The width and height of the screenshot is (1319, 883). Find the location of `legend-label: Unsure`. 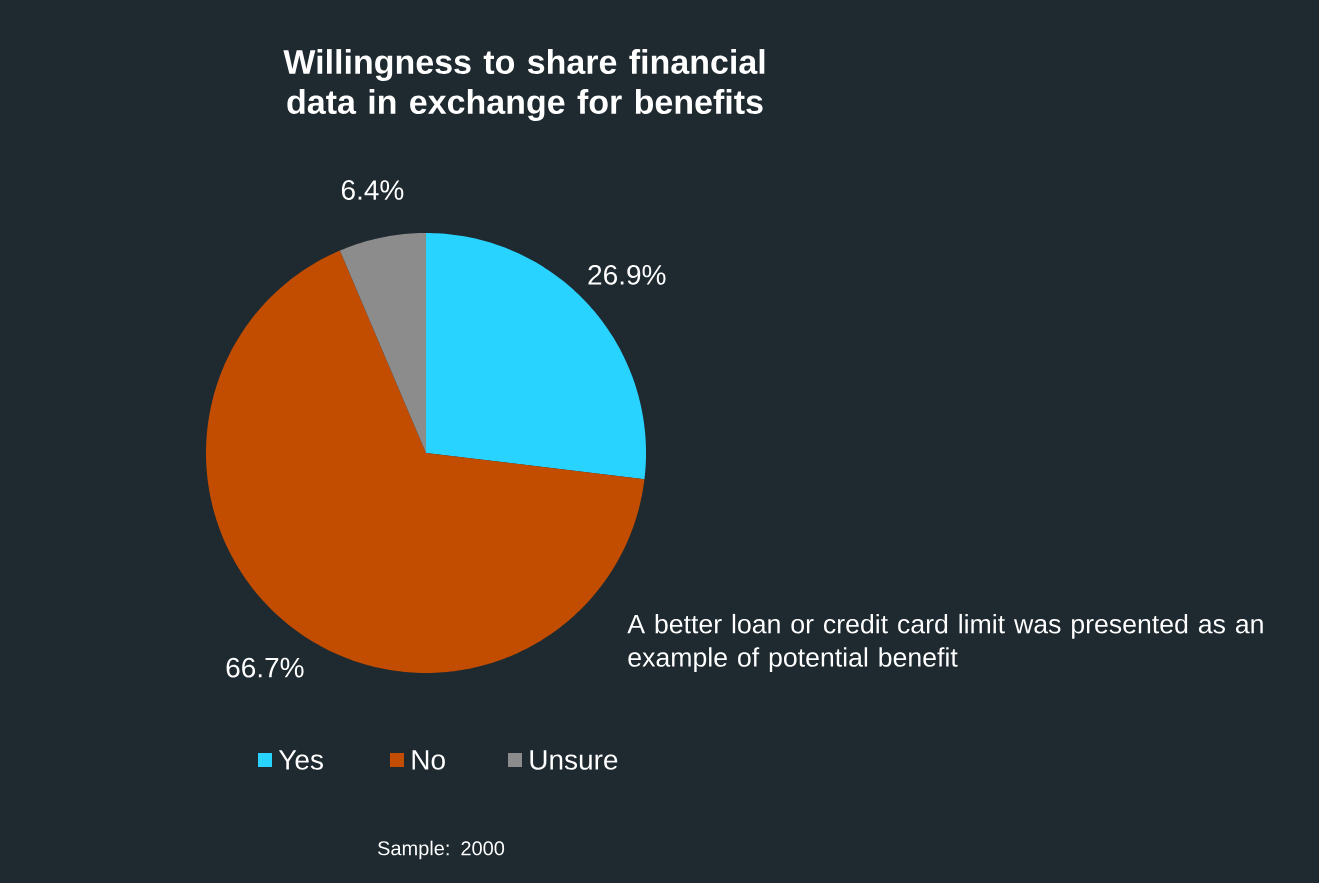

legend-label: Unsure is located at coordinates (574, 760).